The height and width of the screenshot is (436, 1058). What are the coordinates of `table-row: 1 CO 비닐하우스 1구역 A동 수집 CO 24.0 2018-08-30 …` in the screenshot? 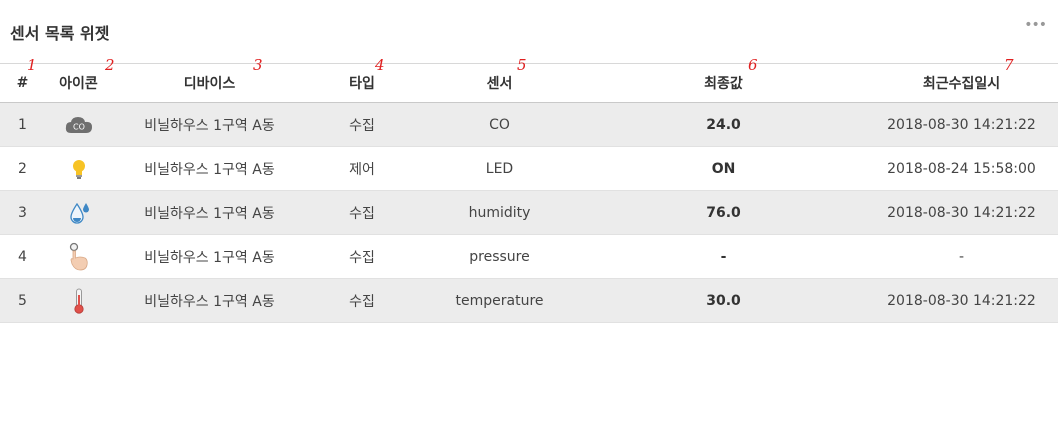 It's located at (529, 124).